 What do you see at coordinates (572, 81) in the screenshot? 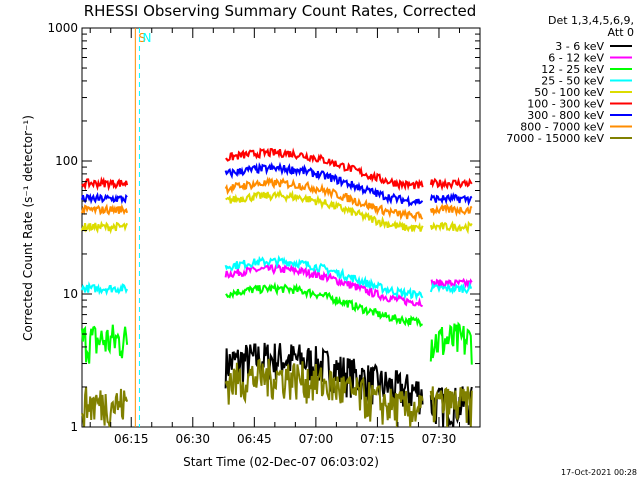
I see `legend-label: 25 - 50 keV` at bounding box center [572, 81].